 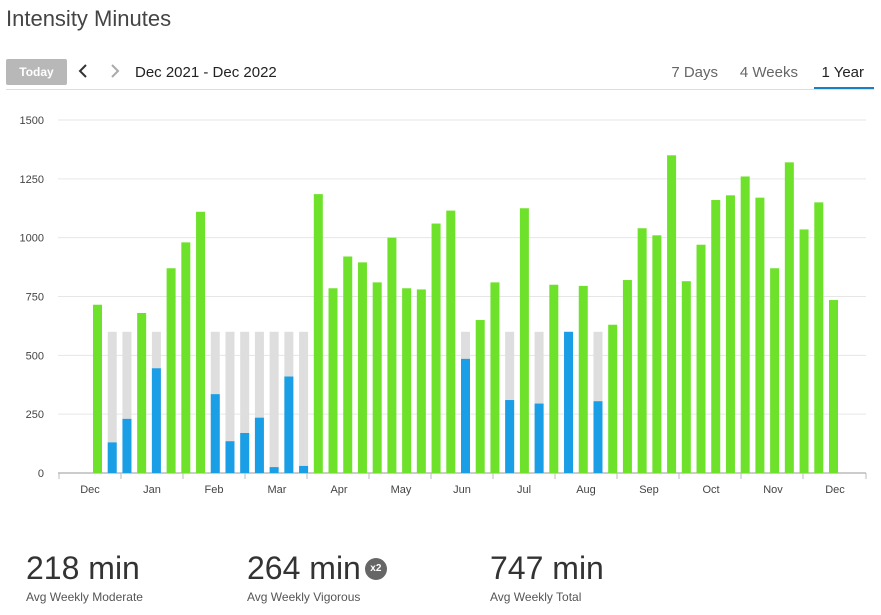 I want to click on page-title: Intensity Minutes, so click(x=89, y=18).